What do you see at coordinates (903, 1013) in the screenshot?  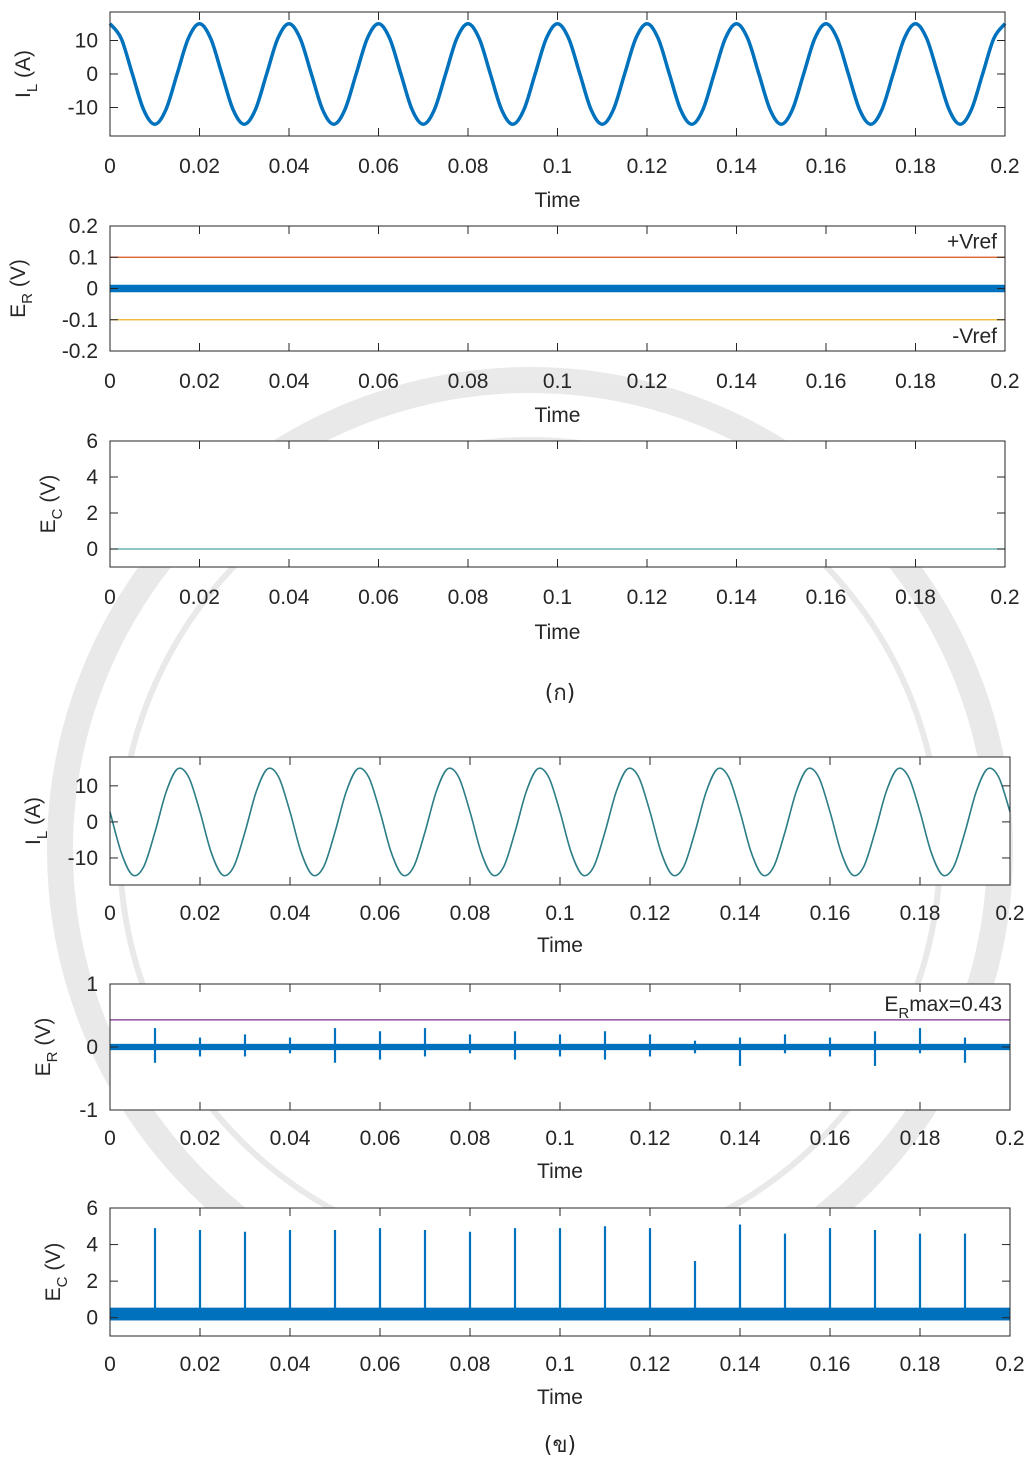 I see `annotation-sub: R` at bounding box center [903, 1013].